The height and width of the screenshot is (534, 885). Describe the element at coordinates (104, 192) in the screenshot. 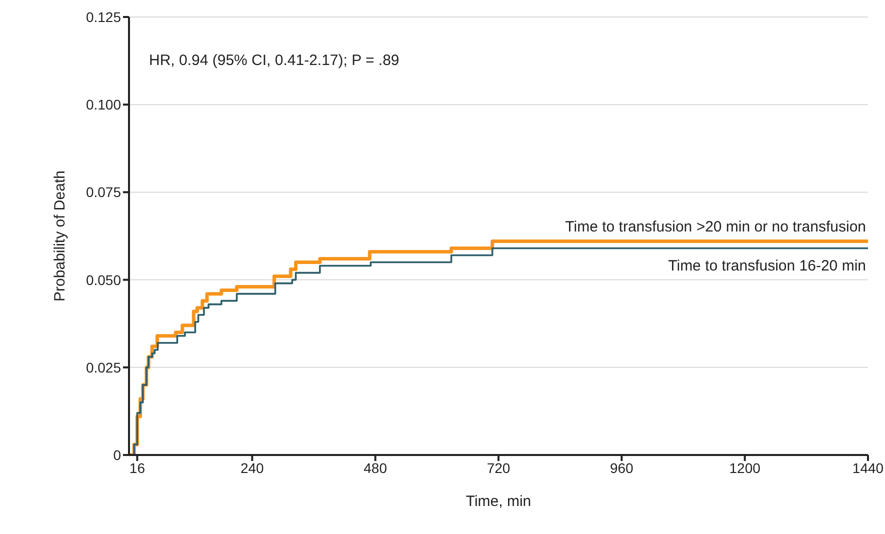

I see `y-tick-label: 0.075` at that location.